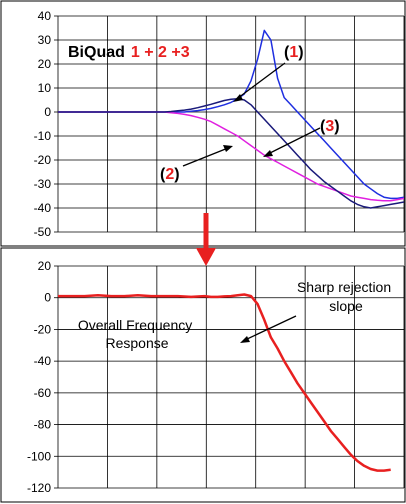 Image resolution: width=406 pixels, height=504 pixels. Describe the element at coordinates (346, 306) in the screenshot. I see `bottom-annotation-right-line2: slope` at that location.